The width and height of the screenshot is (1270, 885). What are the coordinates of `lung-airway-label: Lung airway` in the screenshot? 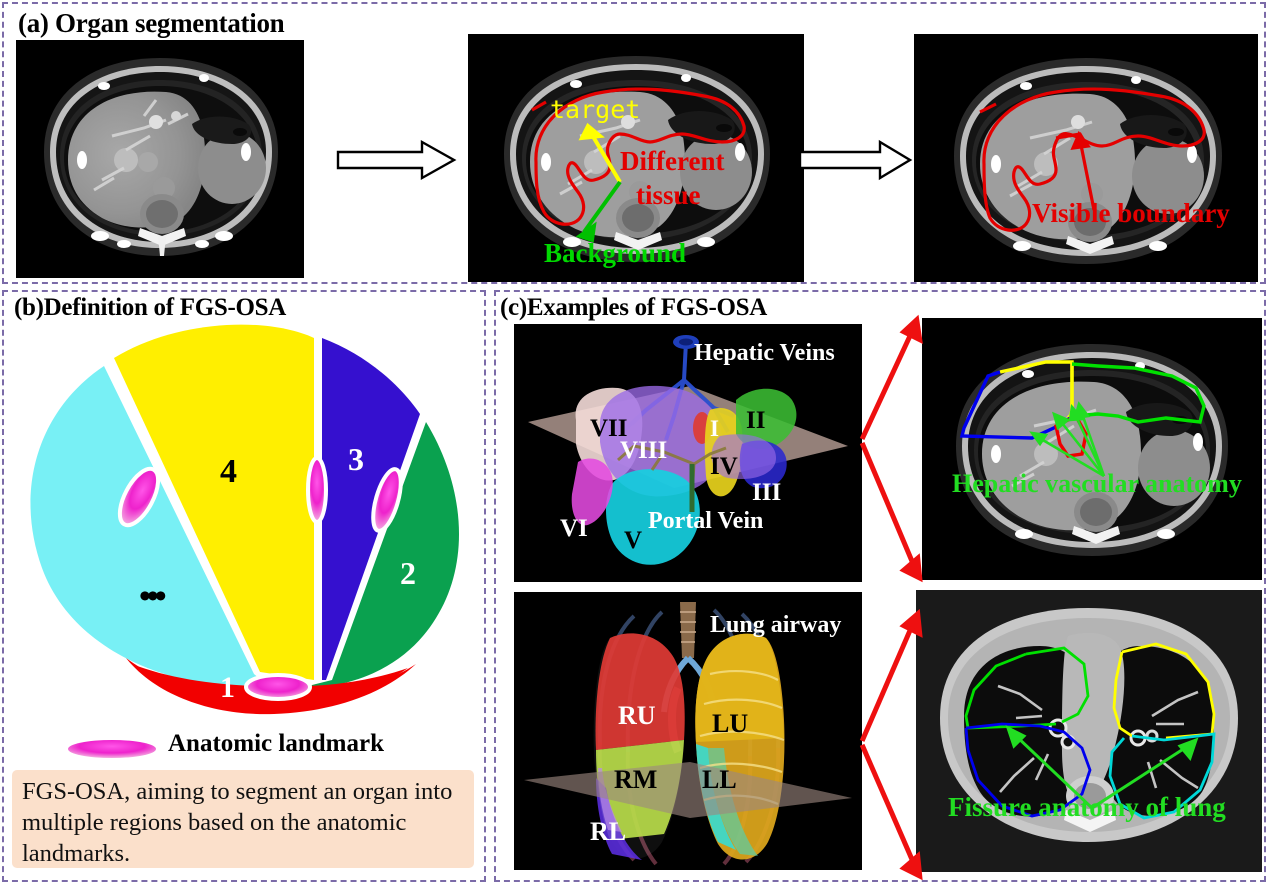 It's located at (775, 625).